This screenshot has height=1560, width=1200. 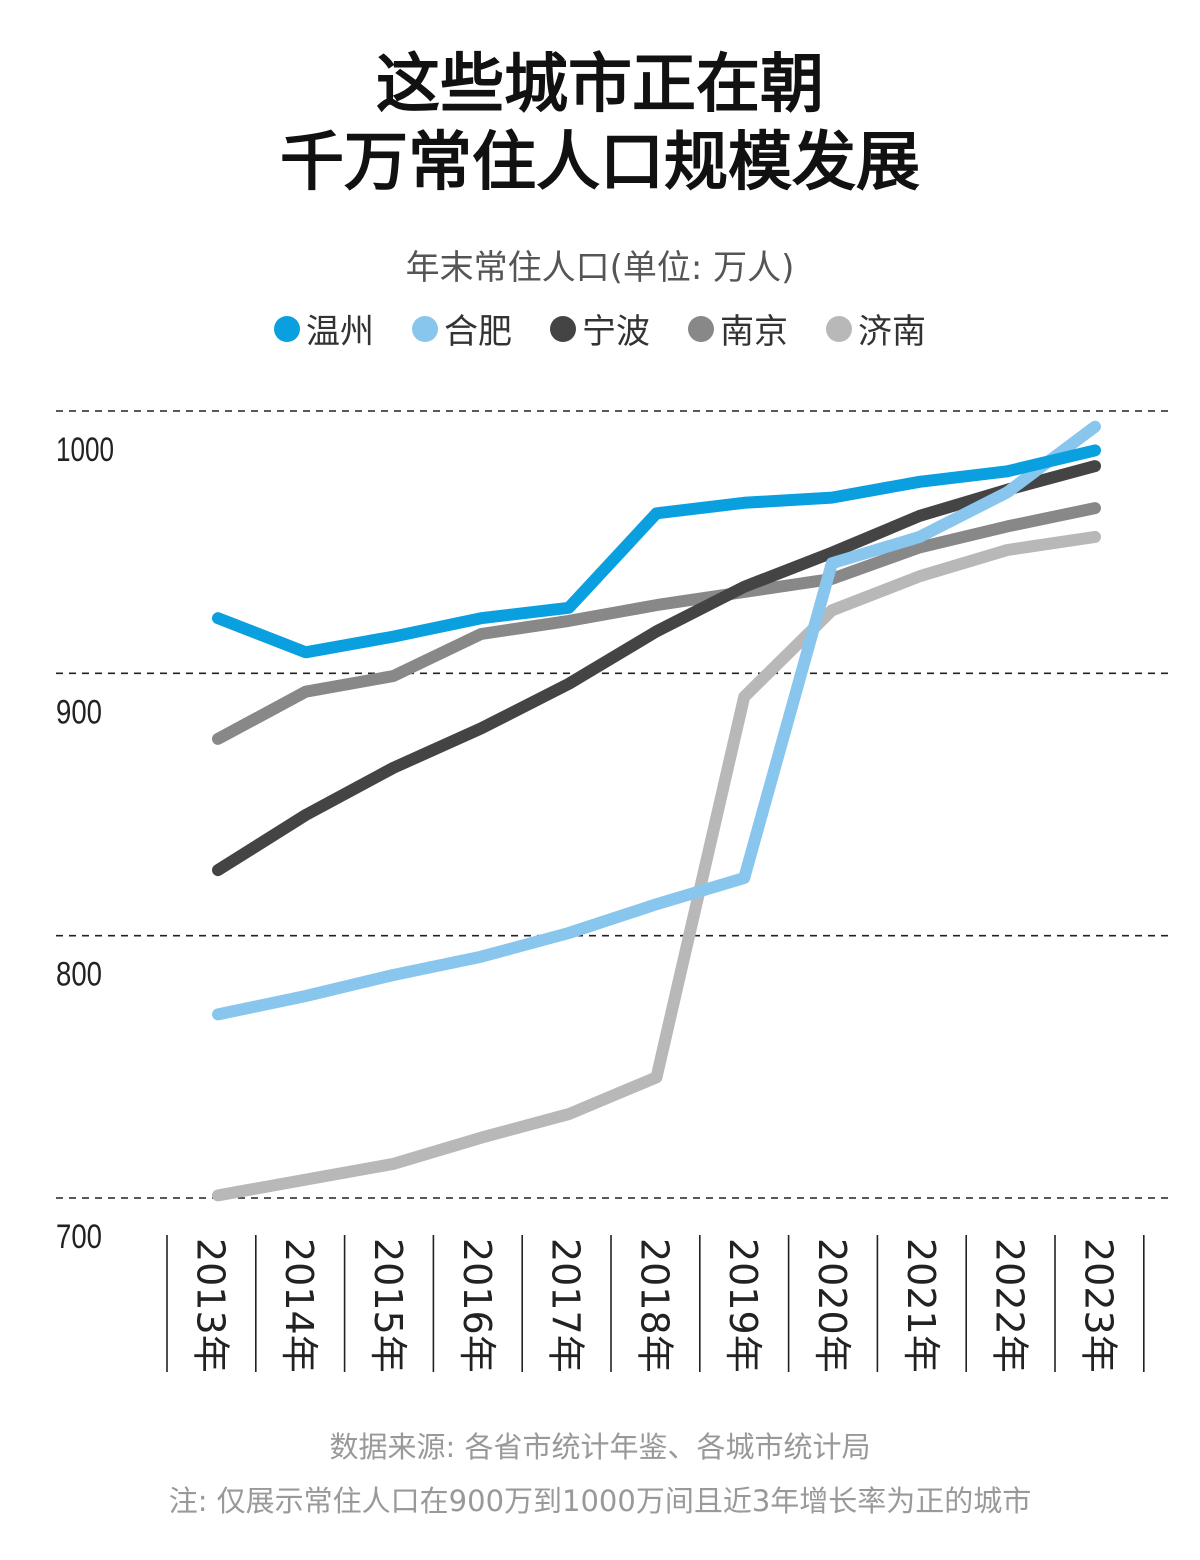 What do you see at coordinates (656, 551) in the screenshot?
I see `series-line-温州` at bounding box center [656, 551].